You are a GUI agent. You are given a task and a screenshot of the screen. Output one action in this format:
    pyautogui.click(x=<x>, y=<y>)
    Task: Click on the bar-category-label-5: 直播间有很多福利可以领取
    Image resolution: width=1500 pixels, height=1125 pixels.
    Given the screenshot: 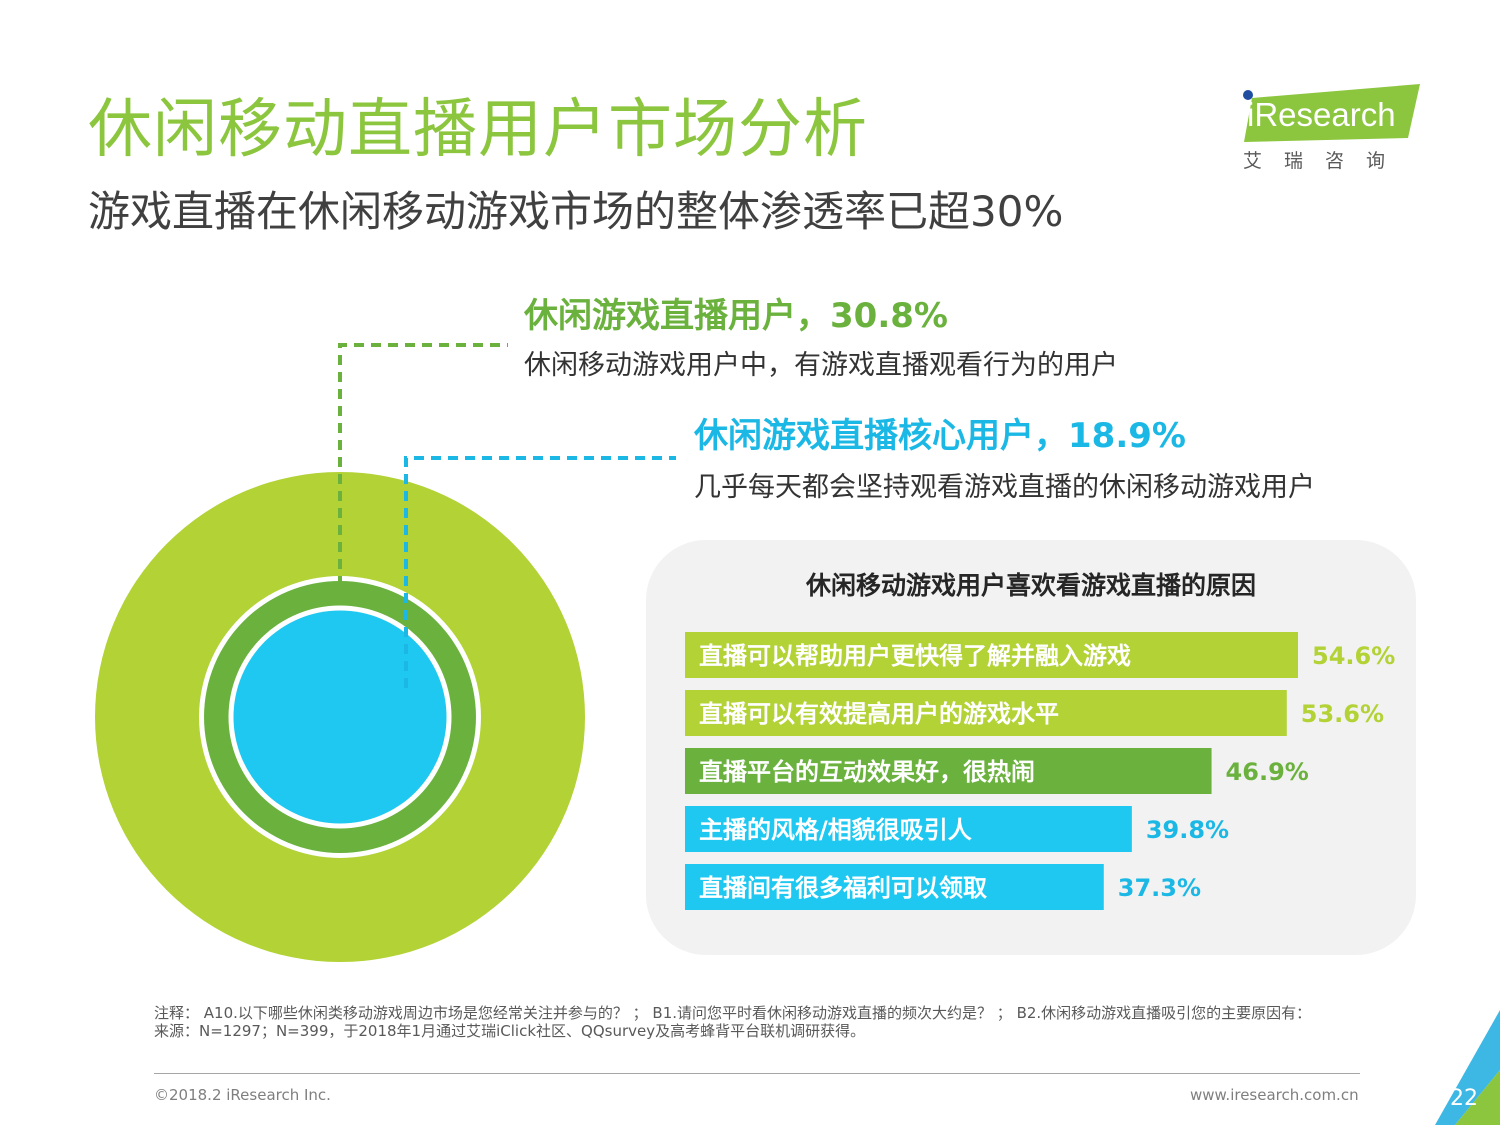 What is the action you would take?
    pyautogui.click(x=843, y=888)
    